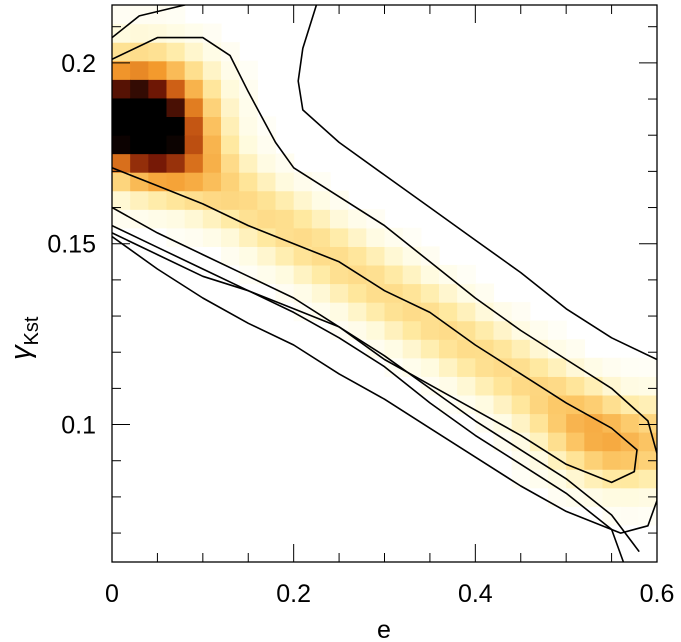 The image size is (681, 642). What do you see at coordinates (149, 22) in the screenshot?
I see `contour-line` at bounding box center [149, 22].